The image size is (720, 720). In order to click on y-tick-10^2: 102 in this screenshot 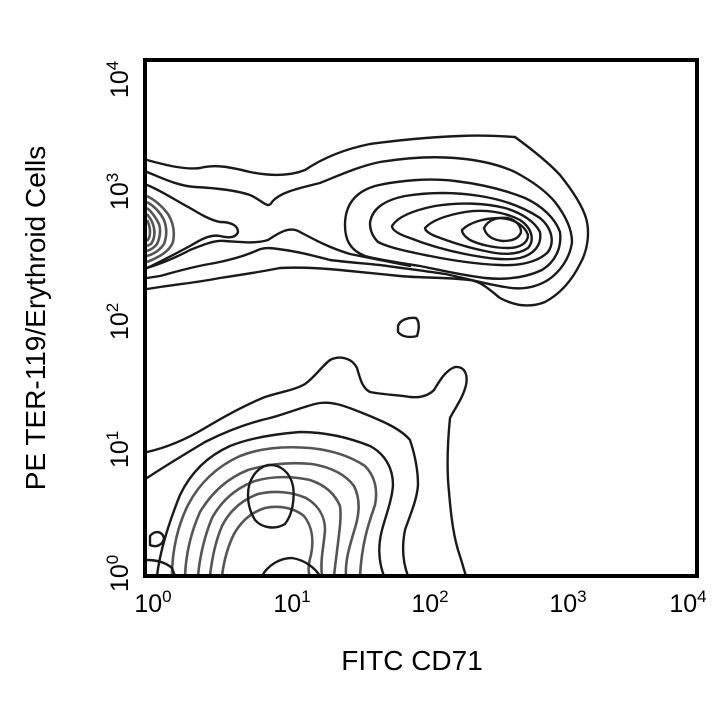, I will do `click(118, 321)`.